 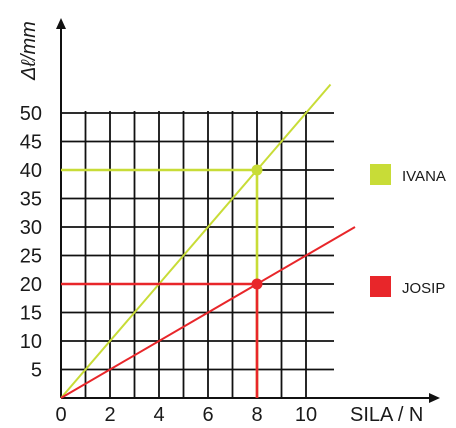 What do you see at coordinates (60, 415) in the screenshot?
I see `x-tick-label-0: 0` at bounding box center [60, 415].